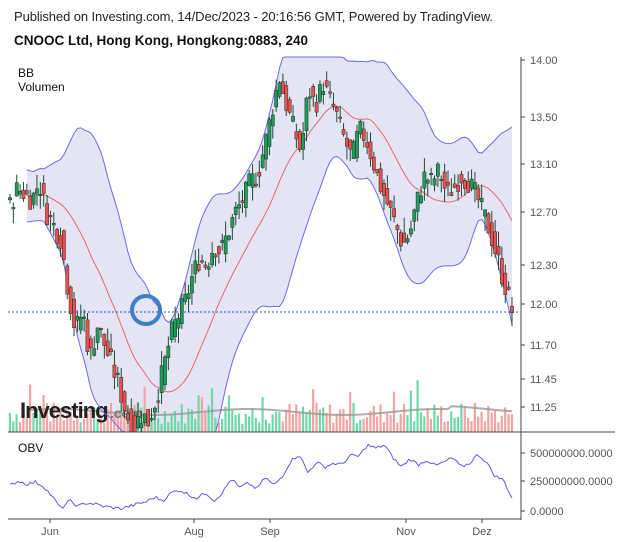 The height and width of the screenshot is (542, 624). Describe the element at coordinates (544, 213) in the screenshot. I see `svg-text: 12.70` at that location.